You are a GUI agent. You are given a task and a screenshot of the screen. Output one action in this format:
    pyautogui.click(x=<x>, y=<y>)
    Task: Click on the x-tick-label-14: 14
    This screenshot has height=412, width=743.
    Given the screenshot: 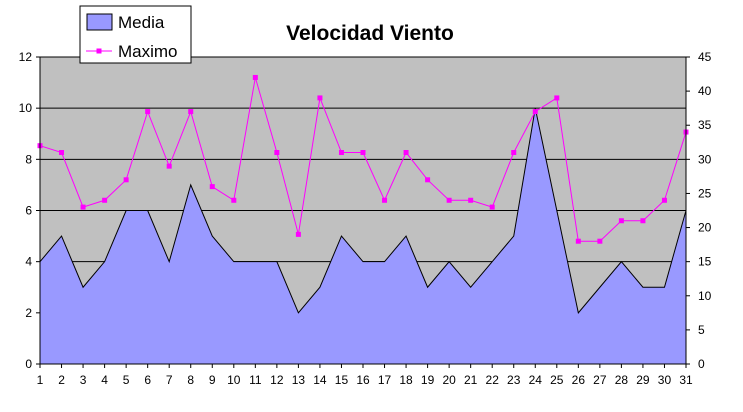 What is the action you would take?
    pyautogui.click(x=320, y=380)
    